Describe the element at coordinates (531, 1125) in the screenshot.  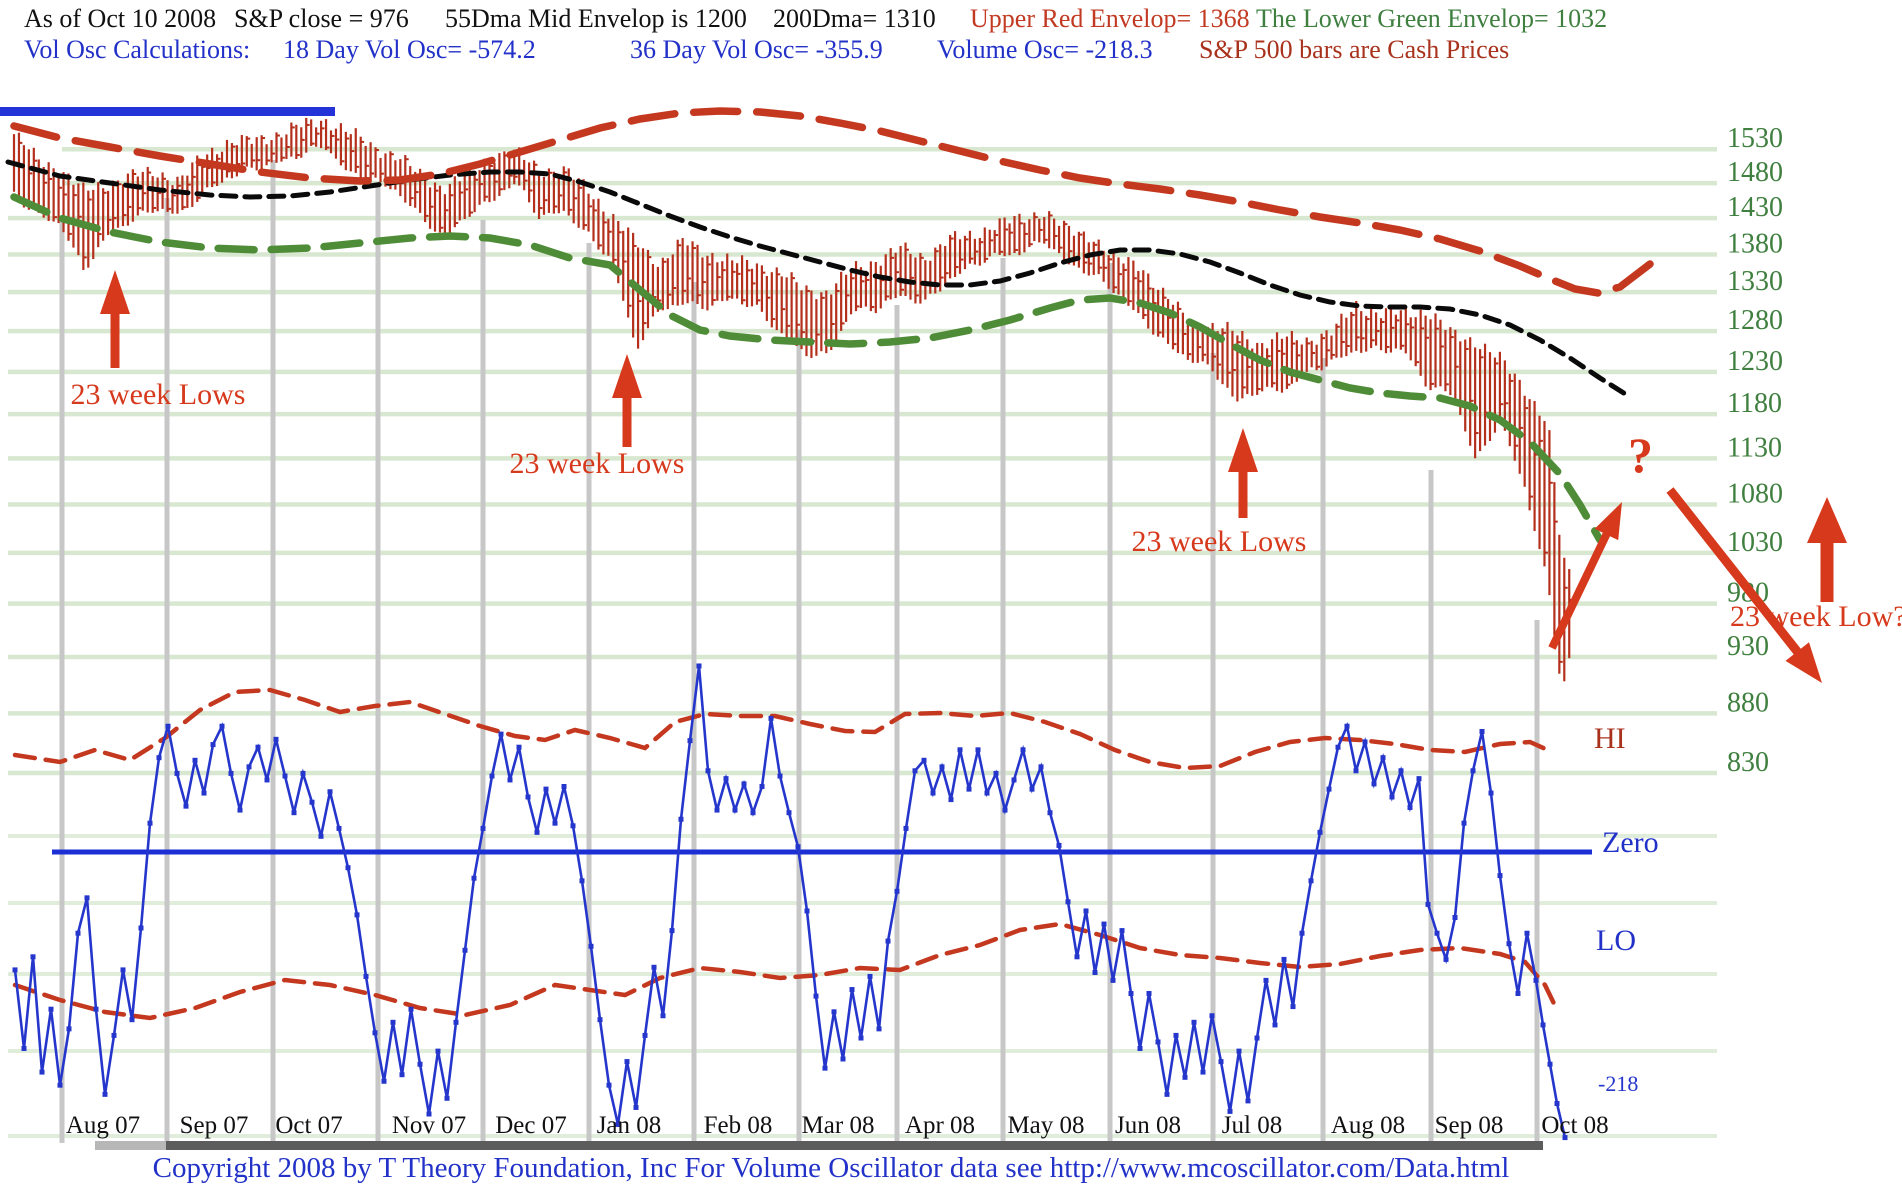
I see `month-label: Dec 07` at that location.